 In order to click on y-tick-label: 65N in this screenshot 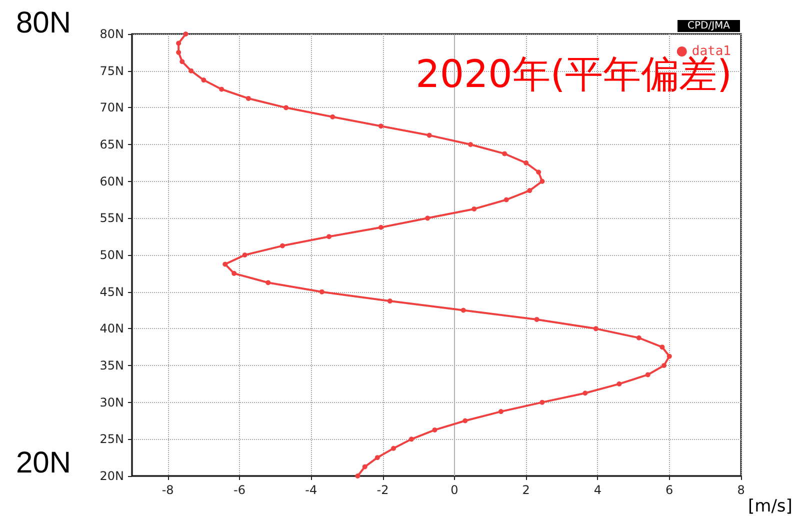, I will do `click(112, 145)`.